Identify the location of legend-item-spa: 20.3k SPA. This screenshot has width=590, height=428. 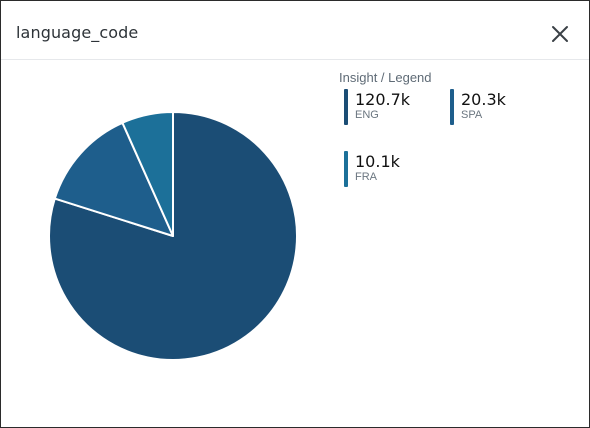
(478, 107).